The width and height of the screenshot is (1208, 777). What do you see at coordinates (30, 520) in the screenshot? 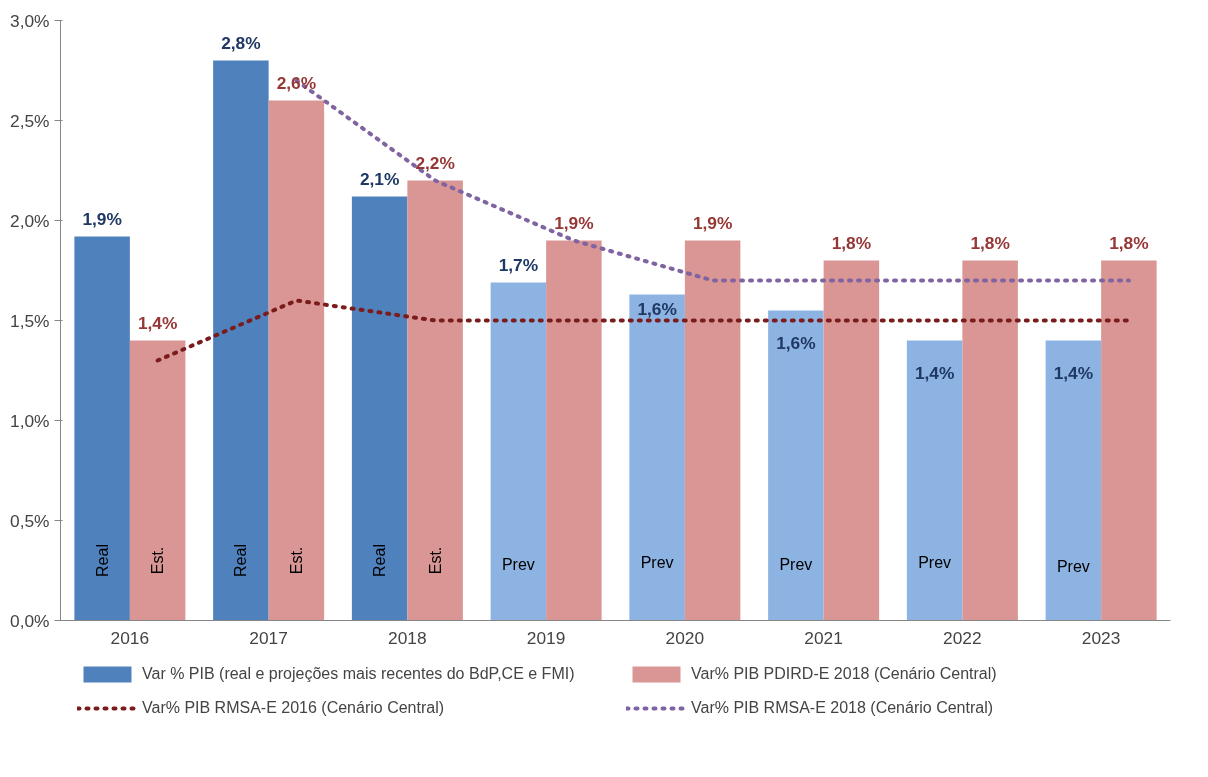
I see `y-tick-label: 0,5%` at bounding box center [30, 520].